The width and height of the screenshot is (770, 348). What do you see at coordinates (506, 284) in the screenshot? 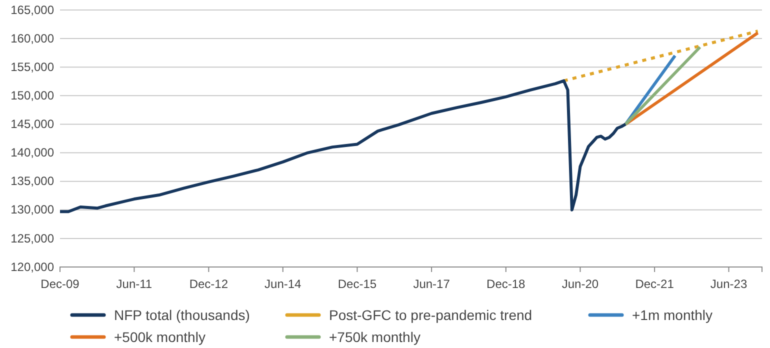
I see `x-tick-label: Dec-18` at bounding box center [506, 284].